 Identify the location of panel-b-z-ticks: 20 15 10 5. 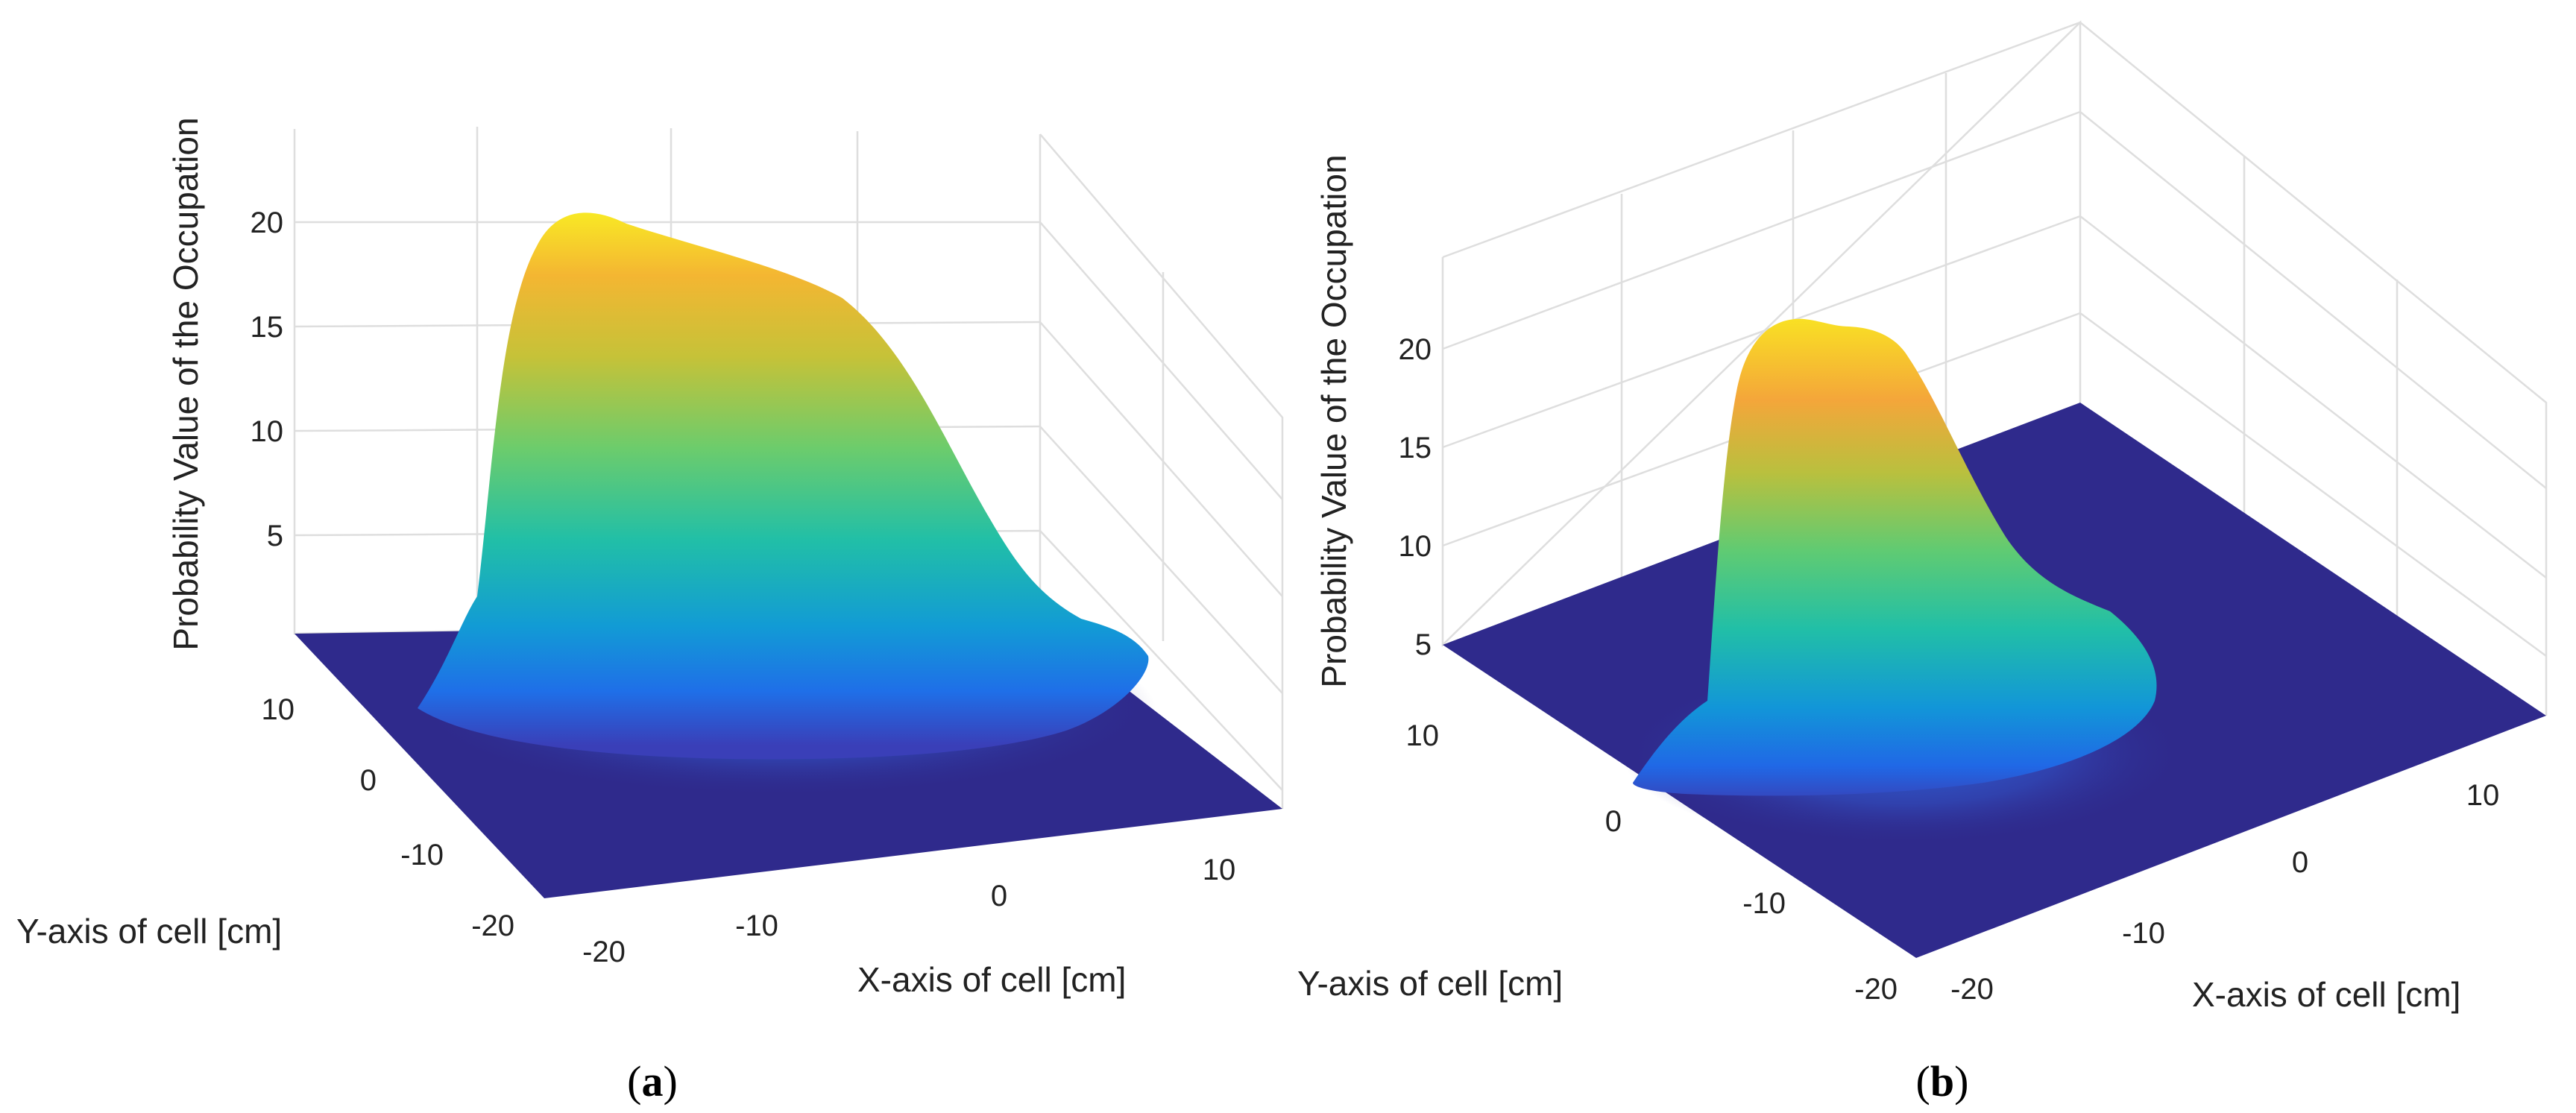
(1415, 497).